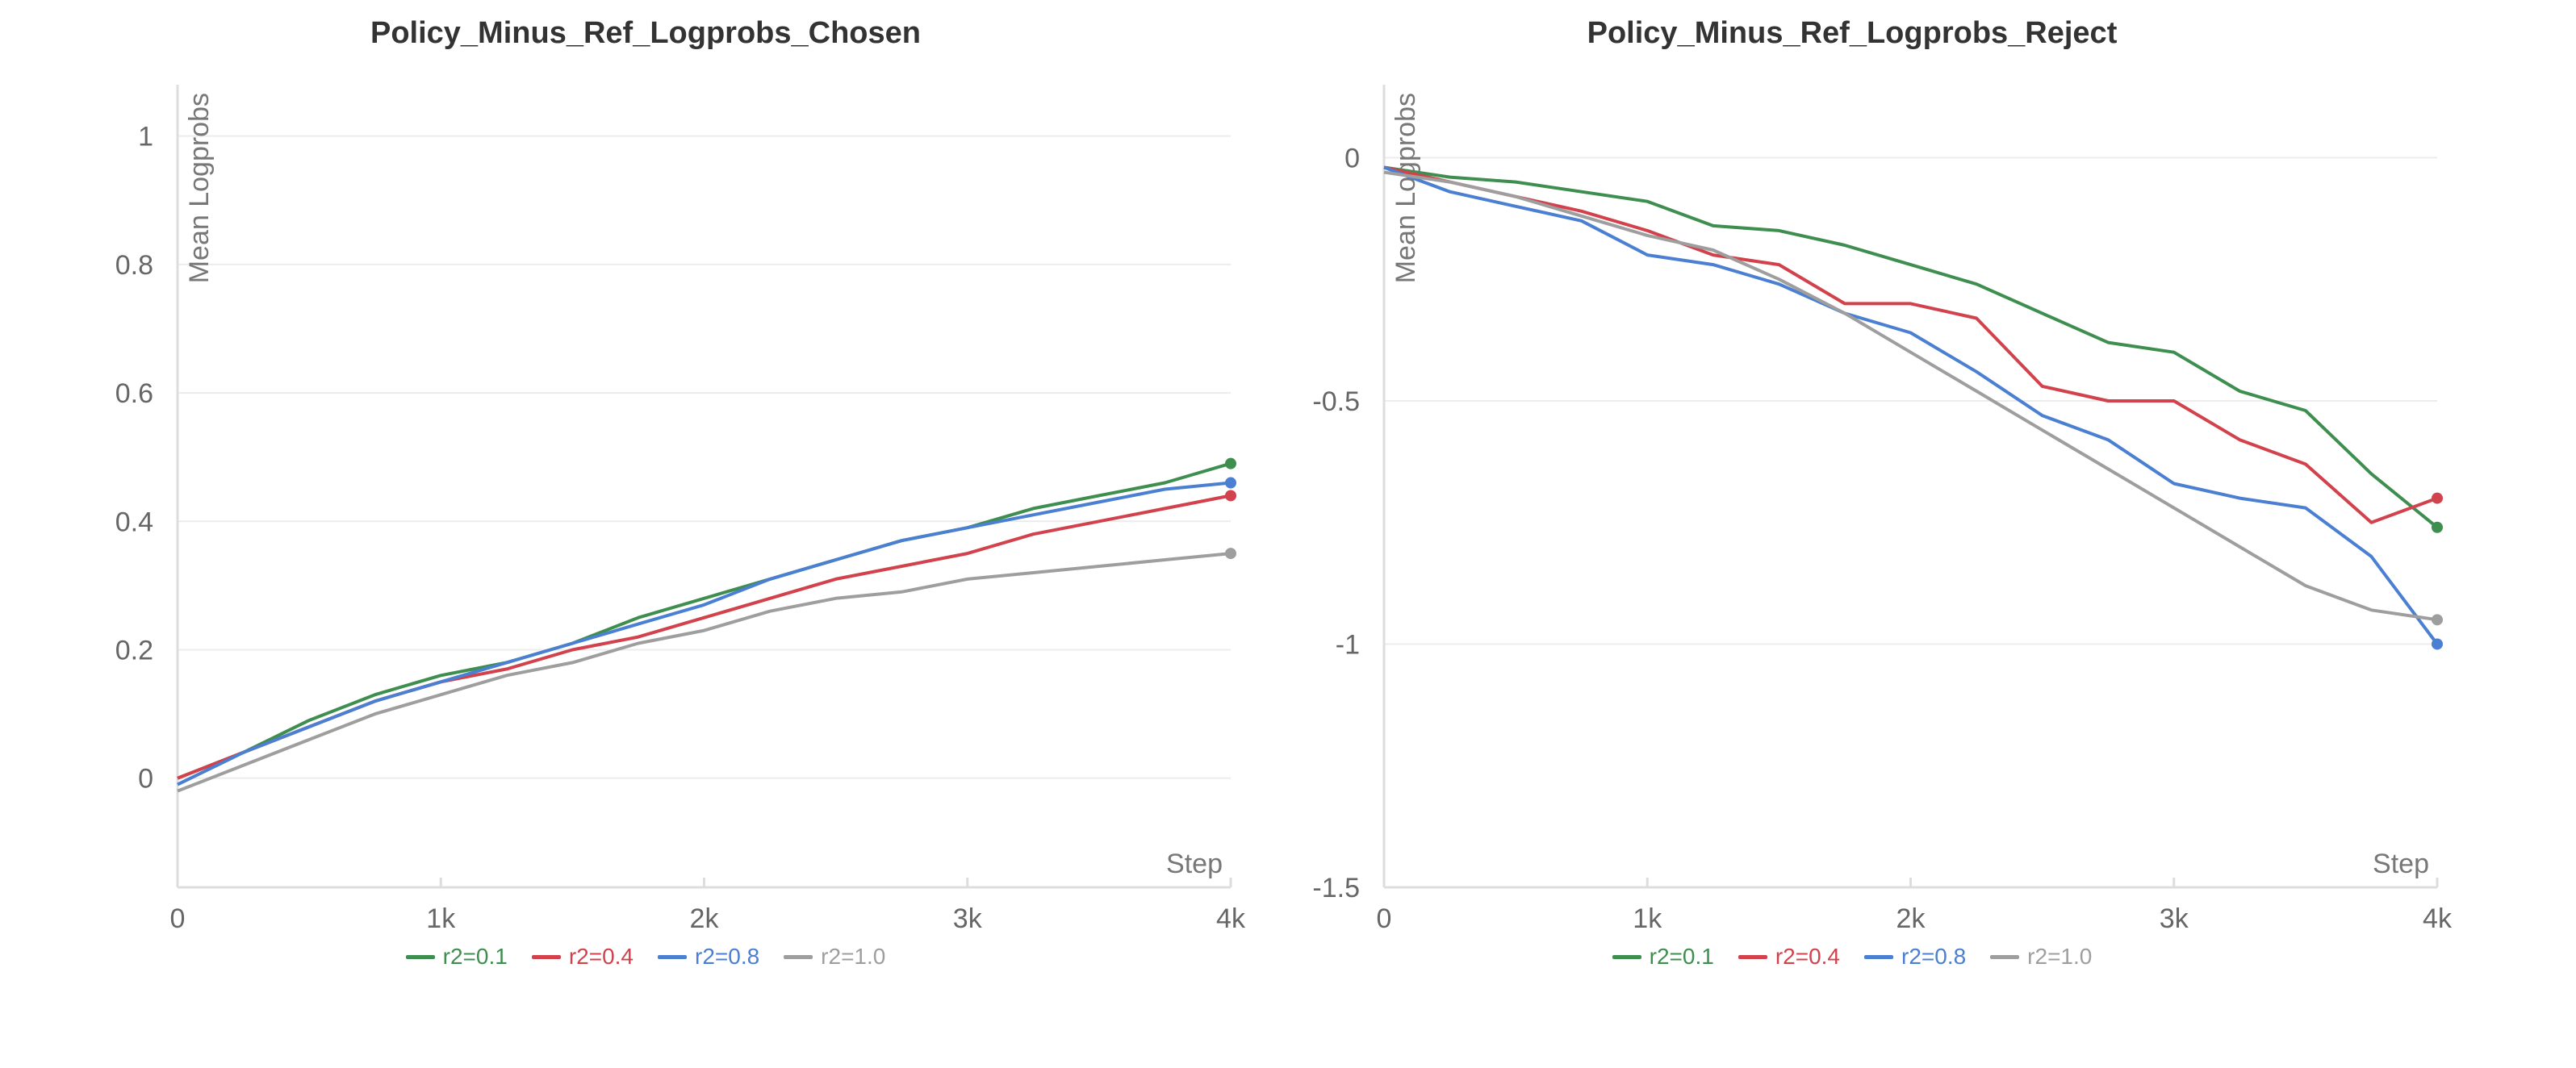 The height and width of the screenshot is (1068, 2576). Describe the element at coordinates (1336, 401) in the screenshot. I see `y-tick-label: -0.5` at that location.